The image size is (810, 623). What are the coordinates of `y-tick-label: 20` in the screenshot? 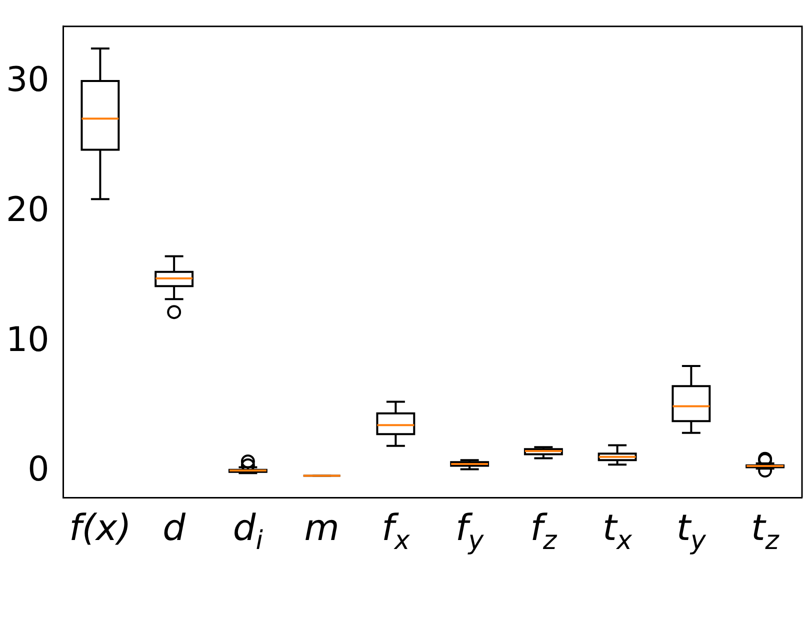 It's located at (28, 210).